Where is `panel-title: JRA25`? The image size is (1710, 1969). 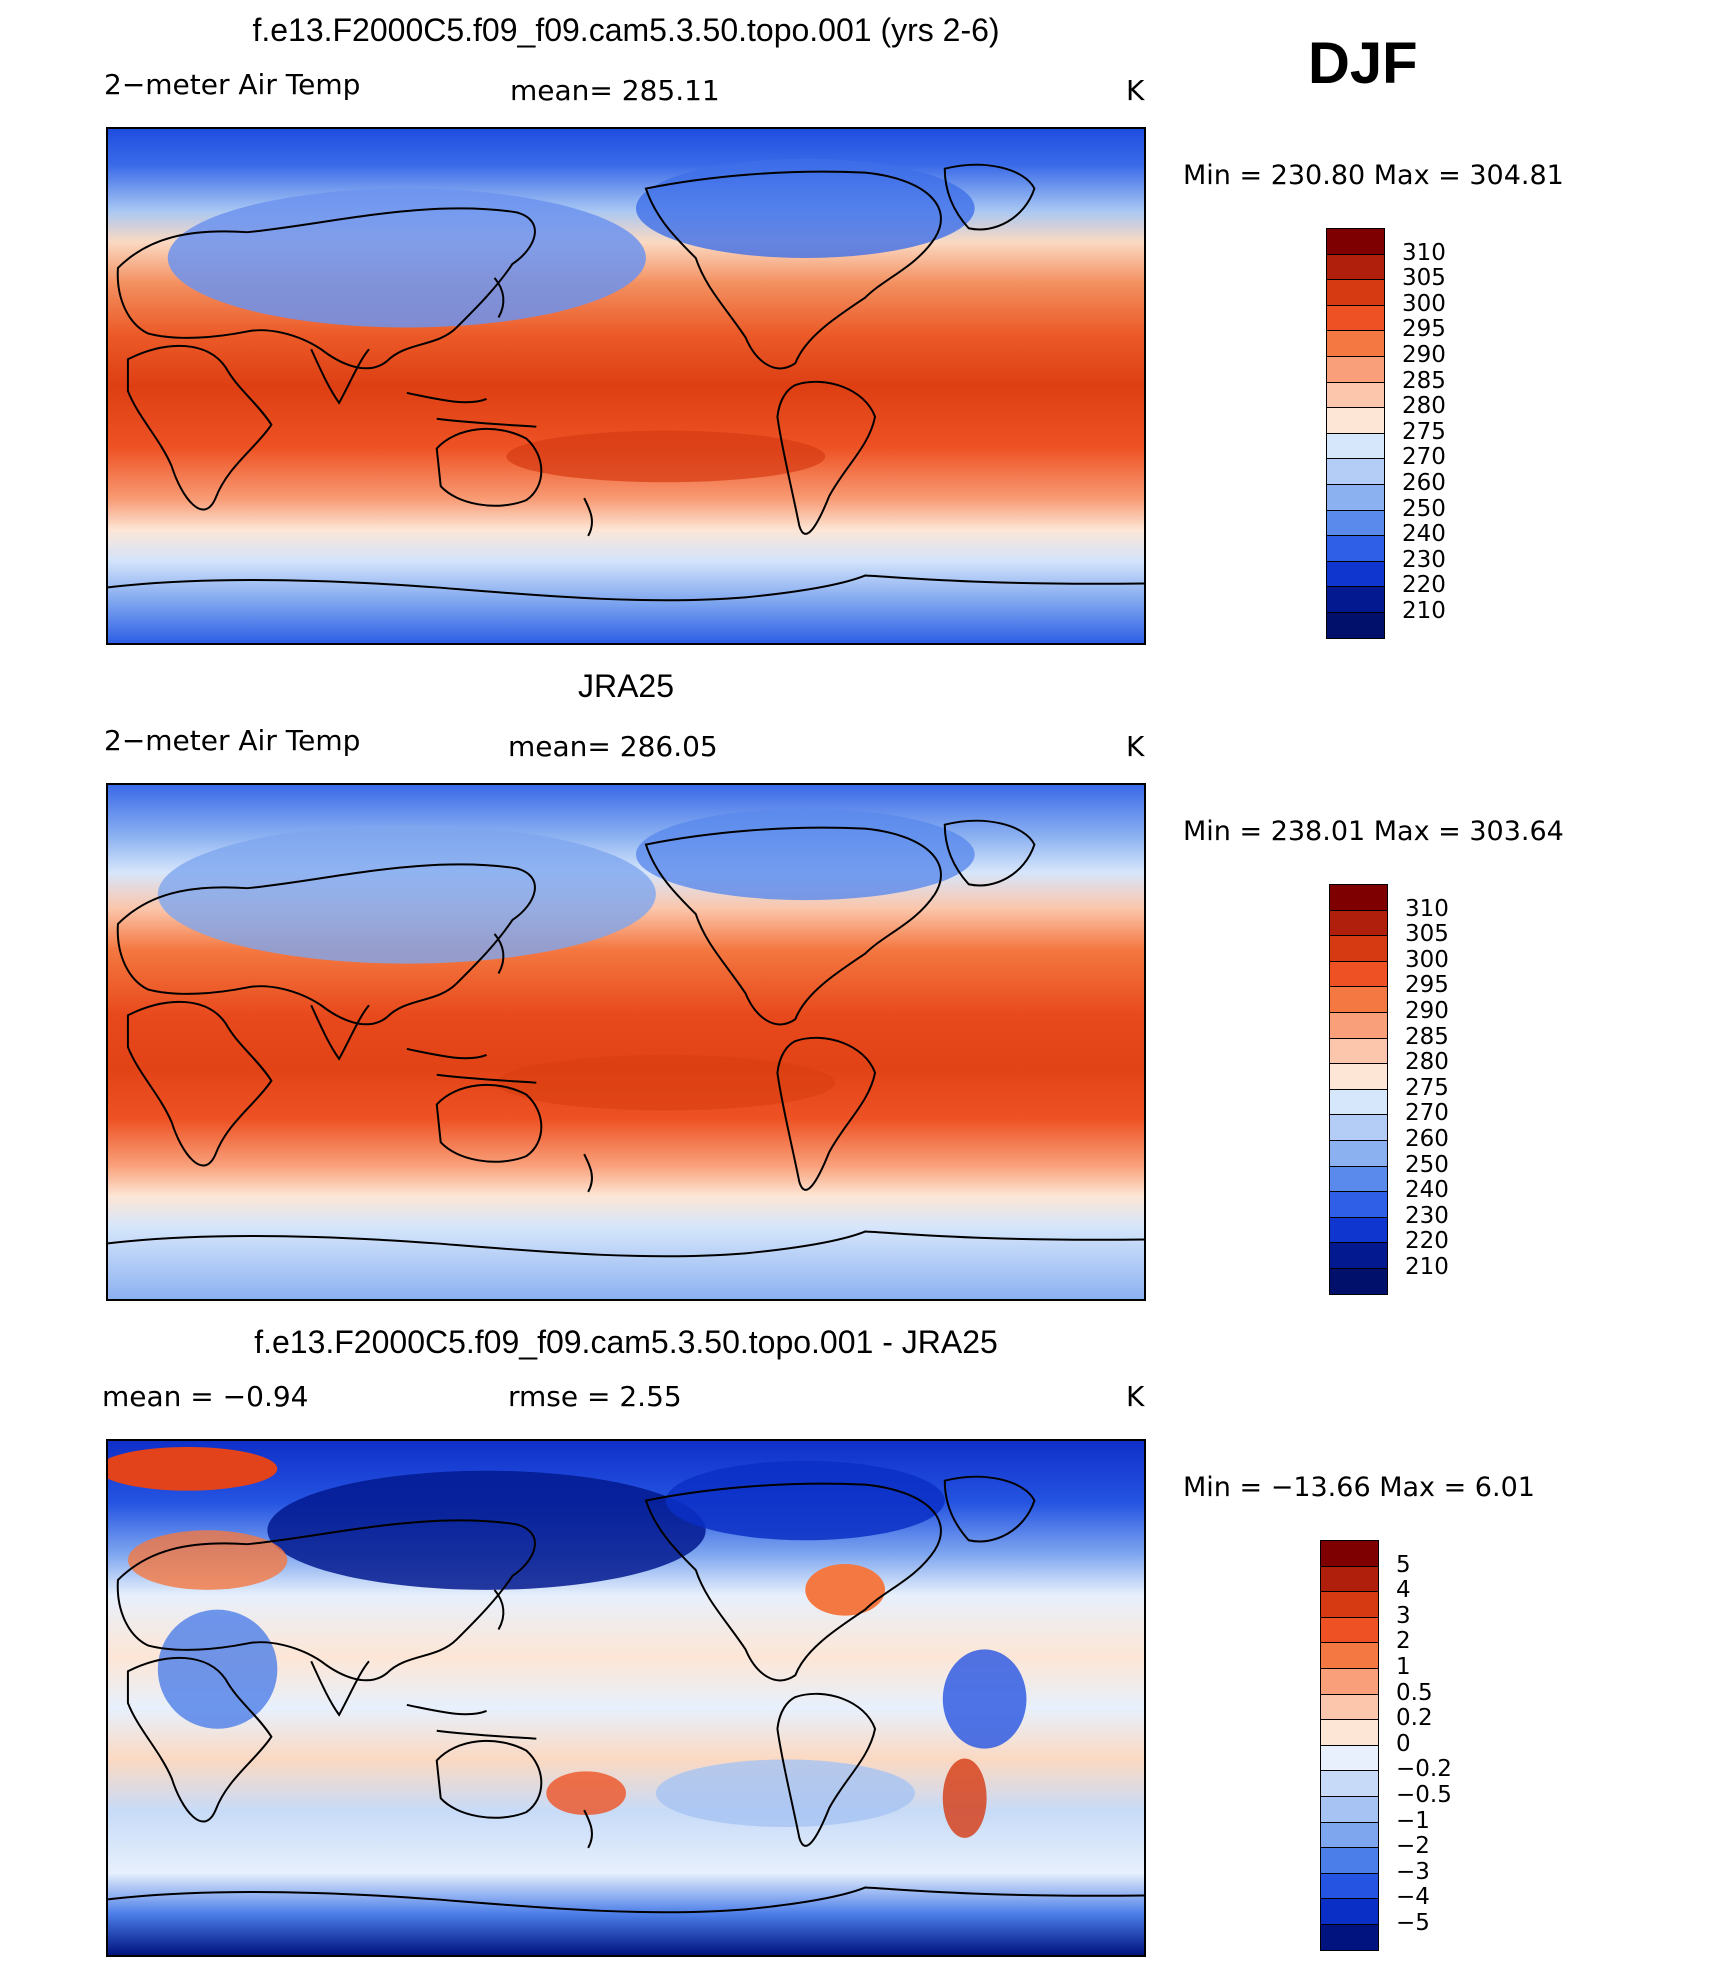 panel-title: JRA25 is located at coordinates (626, 686).